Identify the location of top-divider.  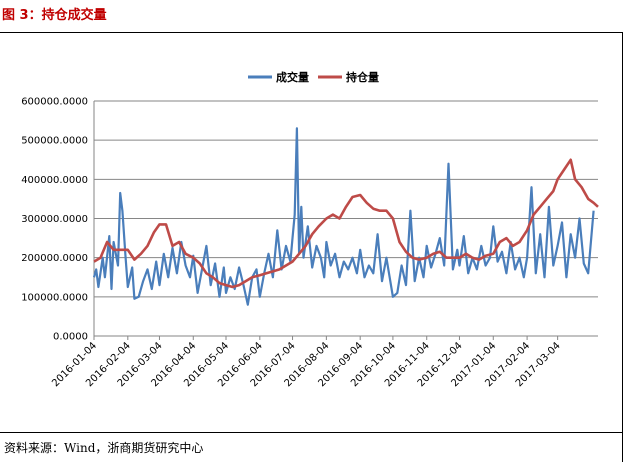
(311, 32).